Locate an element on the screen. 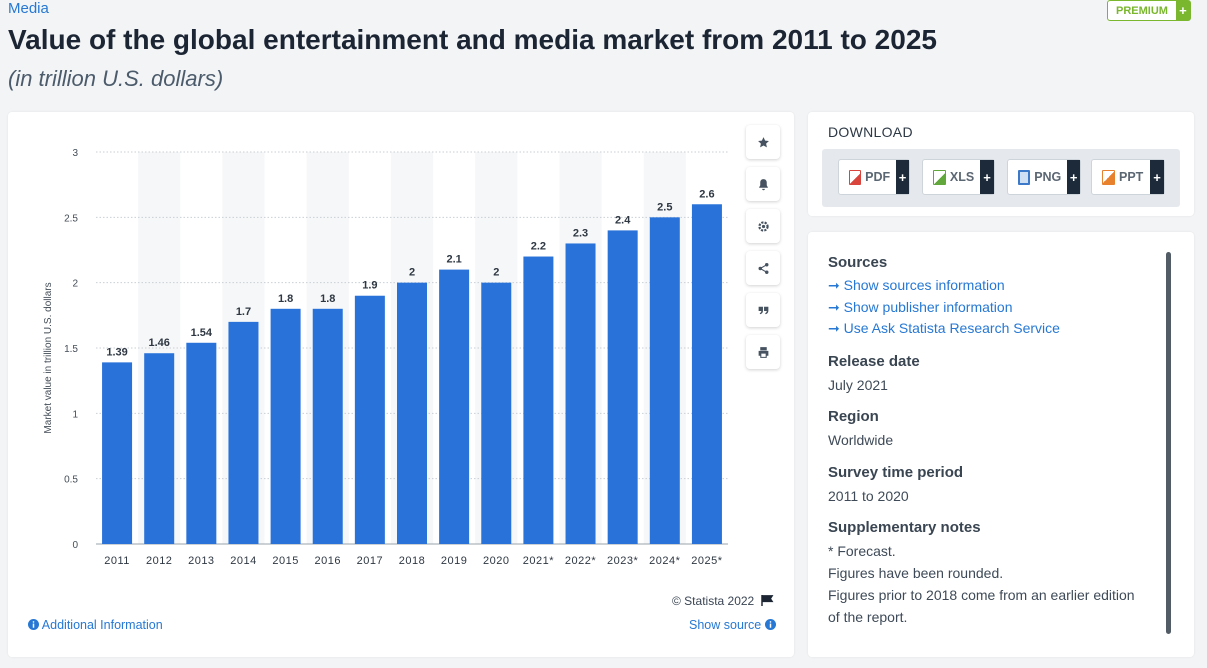 Image resolution: width=1207 pixels, height=668 pixels. data-label: 1.54 is located at coordinates (202, 333).